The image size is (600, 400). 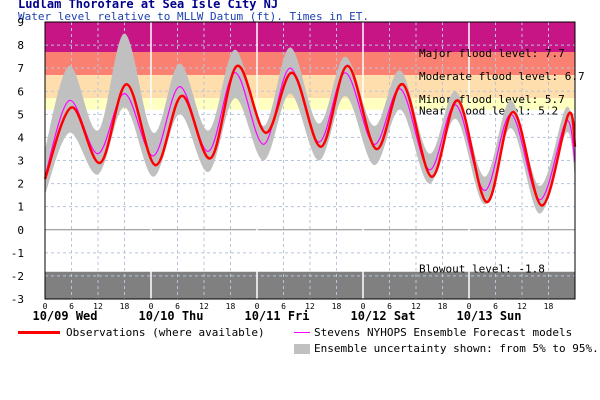 I want to click on legend-observations-label: Observations (where available), so click(x=165, y=332).